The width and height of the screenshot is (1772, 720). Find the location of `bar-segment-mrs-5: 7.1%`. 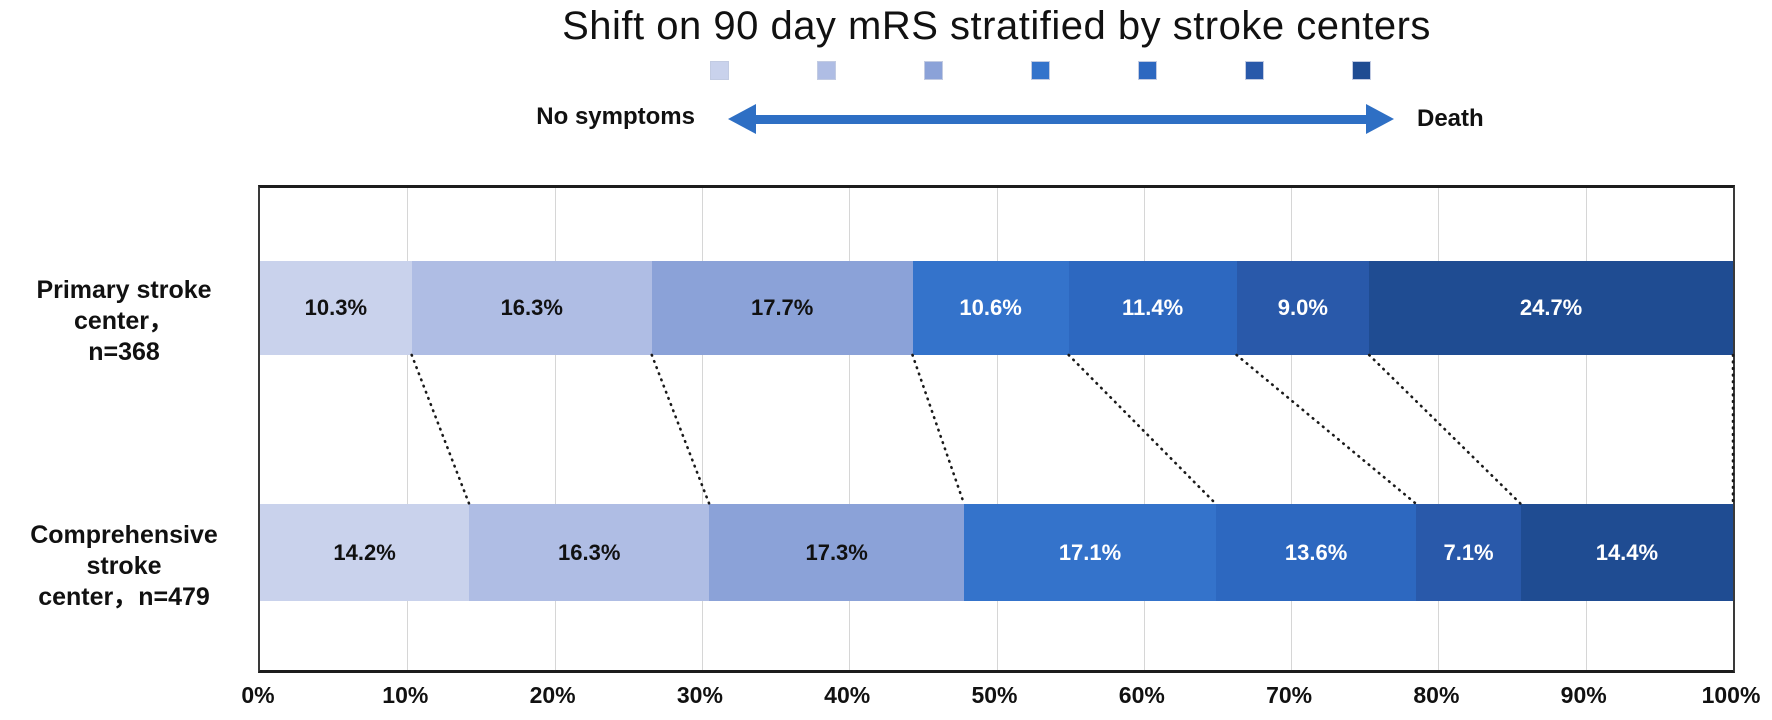

bar-segment-mrs-5: 7.1% is located at coordinates (1468, 552).